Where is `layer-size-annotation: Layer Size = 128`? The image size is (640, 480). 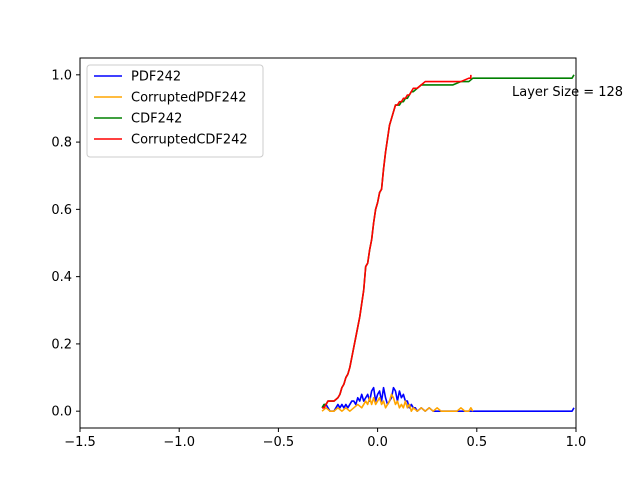 layer-size-annotation: Layer Size = 128 is located at coordinates (567, 92).